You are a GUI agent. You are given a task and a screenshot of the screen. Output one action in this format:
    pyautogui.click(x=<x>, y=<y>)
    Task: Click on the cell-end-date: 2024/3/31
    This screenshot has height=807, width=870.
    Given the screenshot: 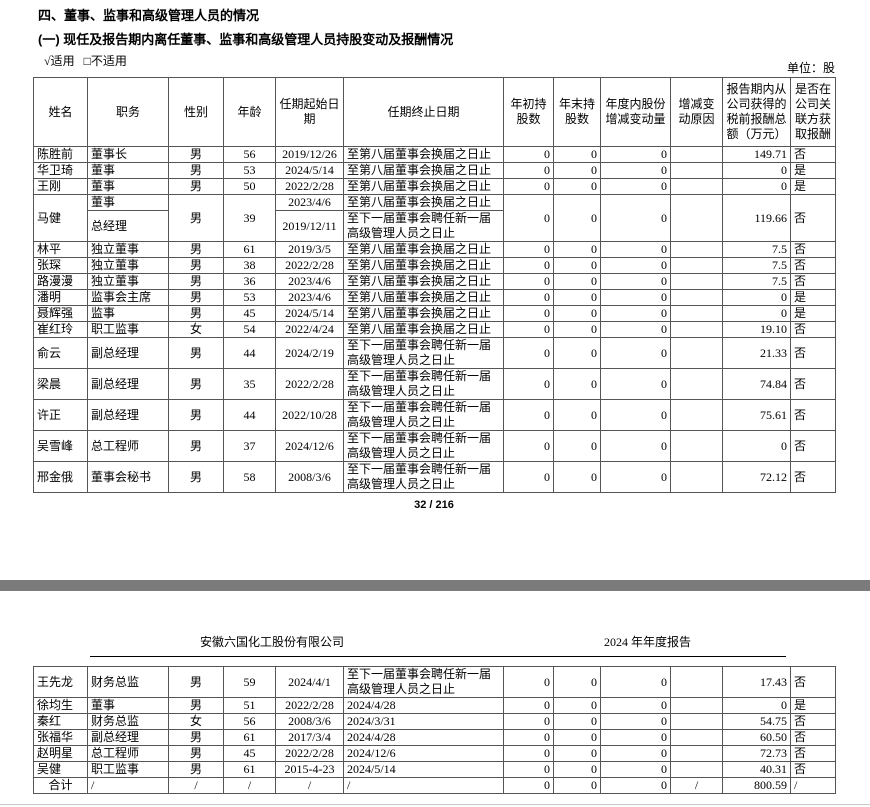 What is the action you would take?
    pyautogui.click(x=423, y=721)
    